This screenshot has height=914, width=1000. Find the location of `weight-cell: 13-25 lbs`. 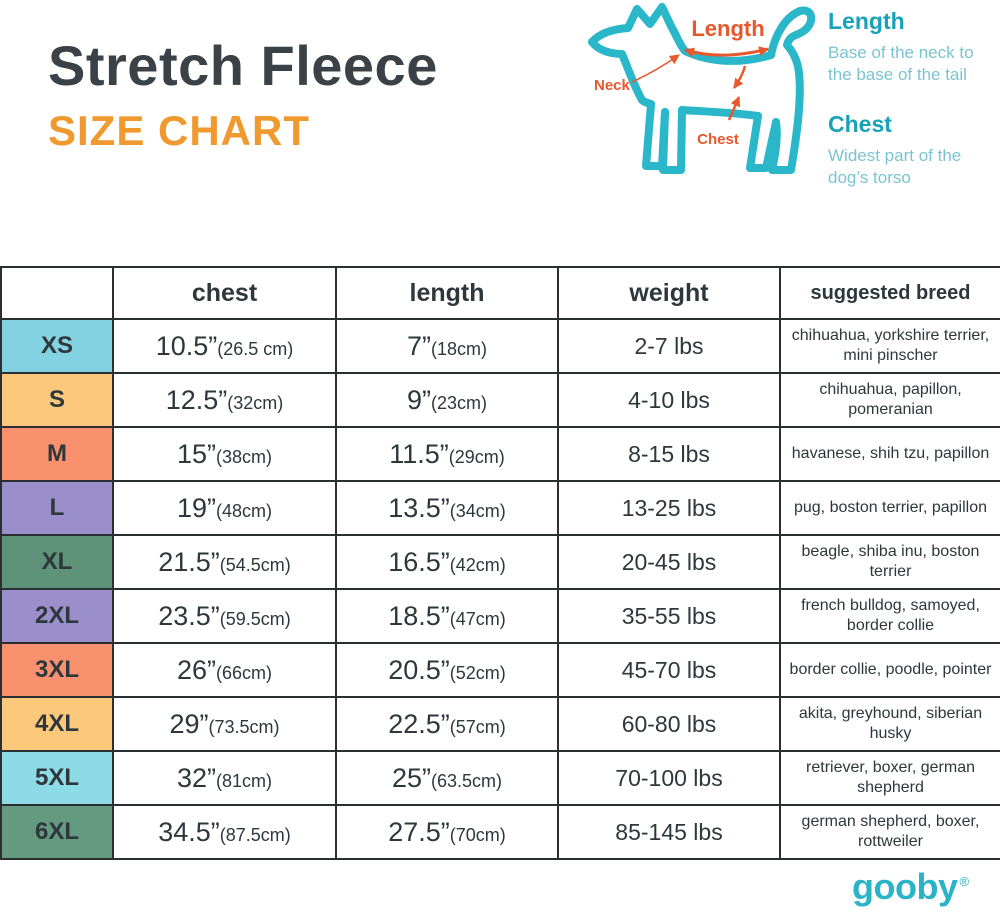

weight-cell: 13-25 lbs is located at coordinates (669, 508).